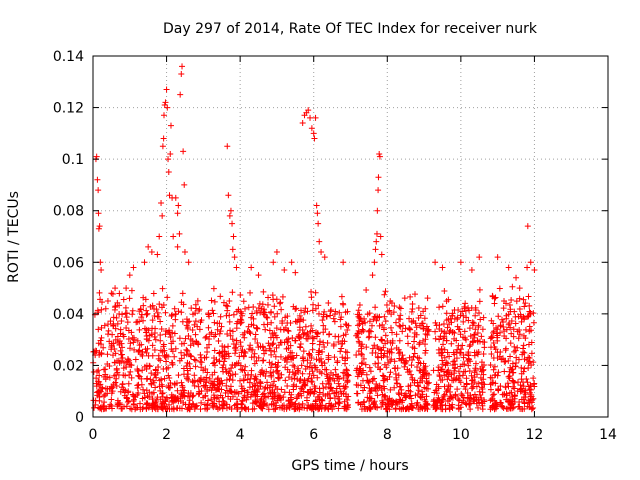 This screenshot has height=480, width=640. I want to click on y-tick-label: 0.04, so click(68, 315).